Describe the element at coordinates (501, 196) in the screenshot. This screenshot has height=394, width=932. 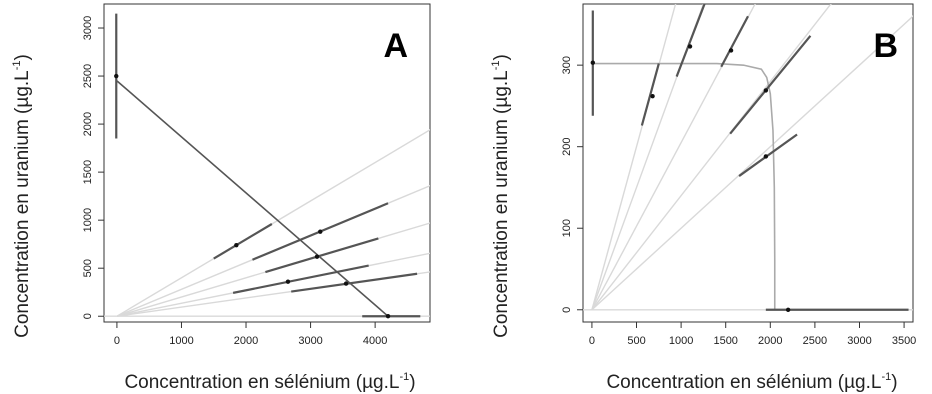
I see `y-axis-title-b: Concentration en uranium (µg.L-1)` at that location.